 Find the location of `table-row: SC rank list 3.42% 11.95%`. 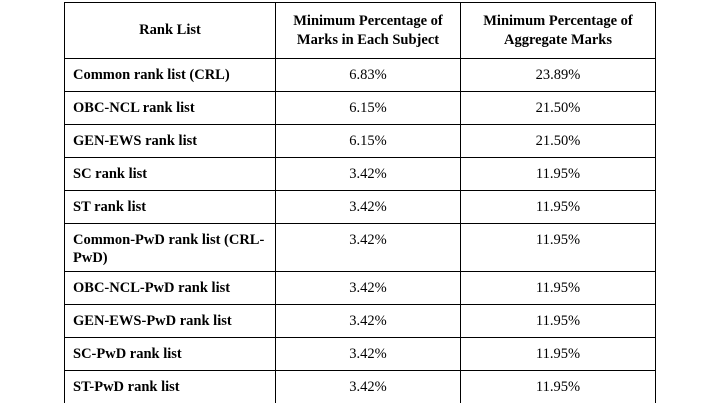

table-row: SC rank list 3.42% 11.95% is located at coordinates (360, 174).